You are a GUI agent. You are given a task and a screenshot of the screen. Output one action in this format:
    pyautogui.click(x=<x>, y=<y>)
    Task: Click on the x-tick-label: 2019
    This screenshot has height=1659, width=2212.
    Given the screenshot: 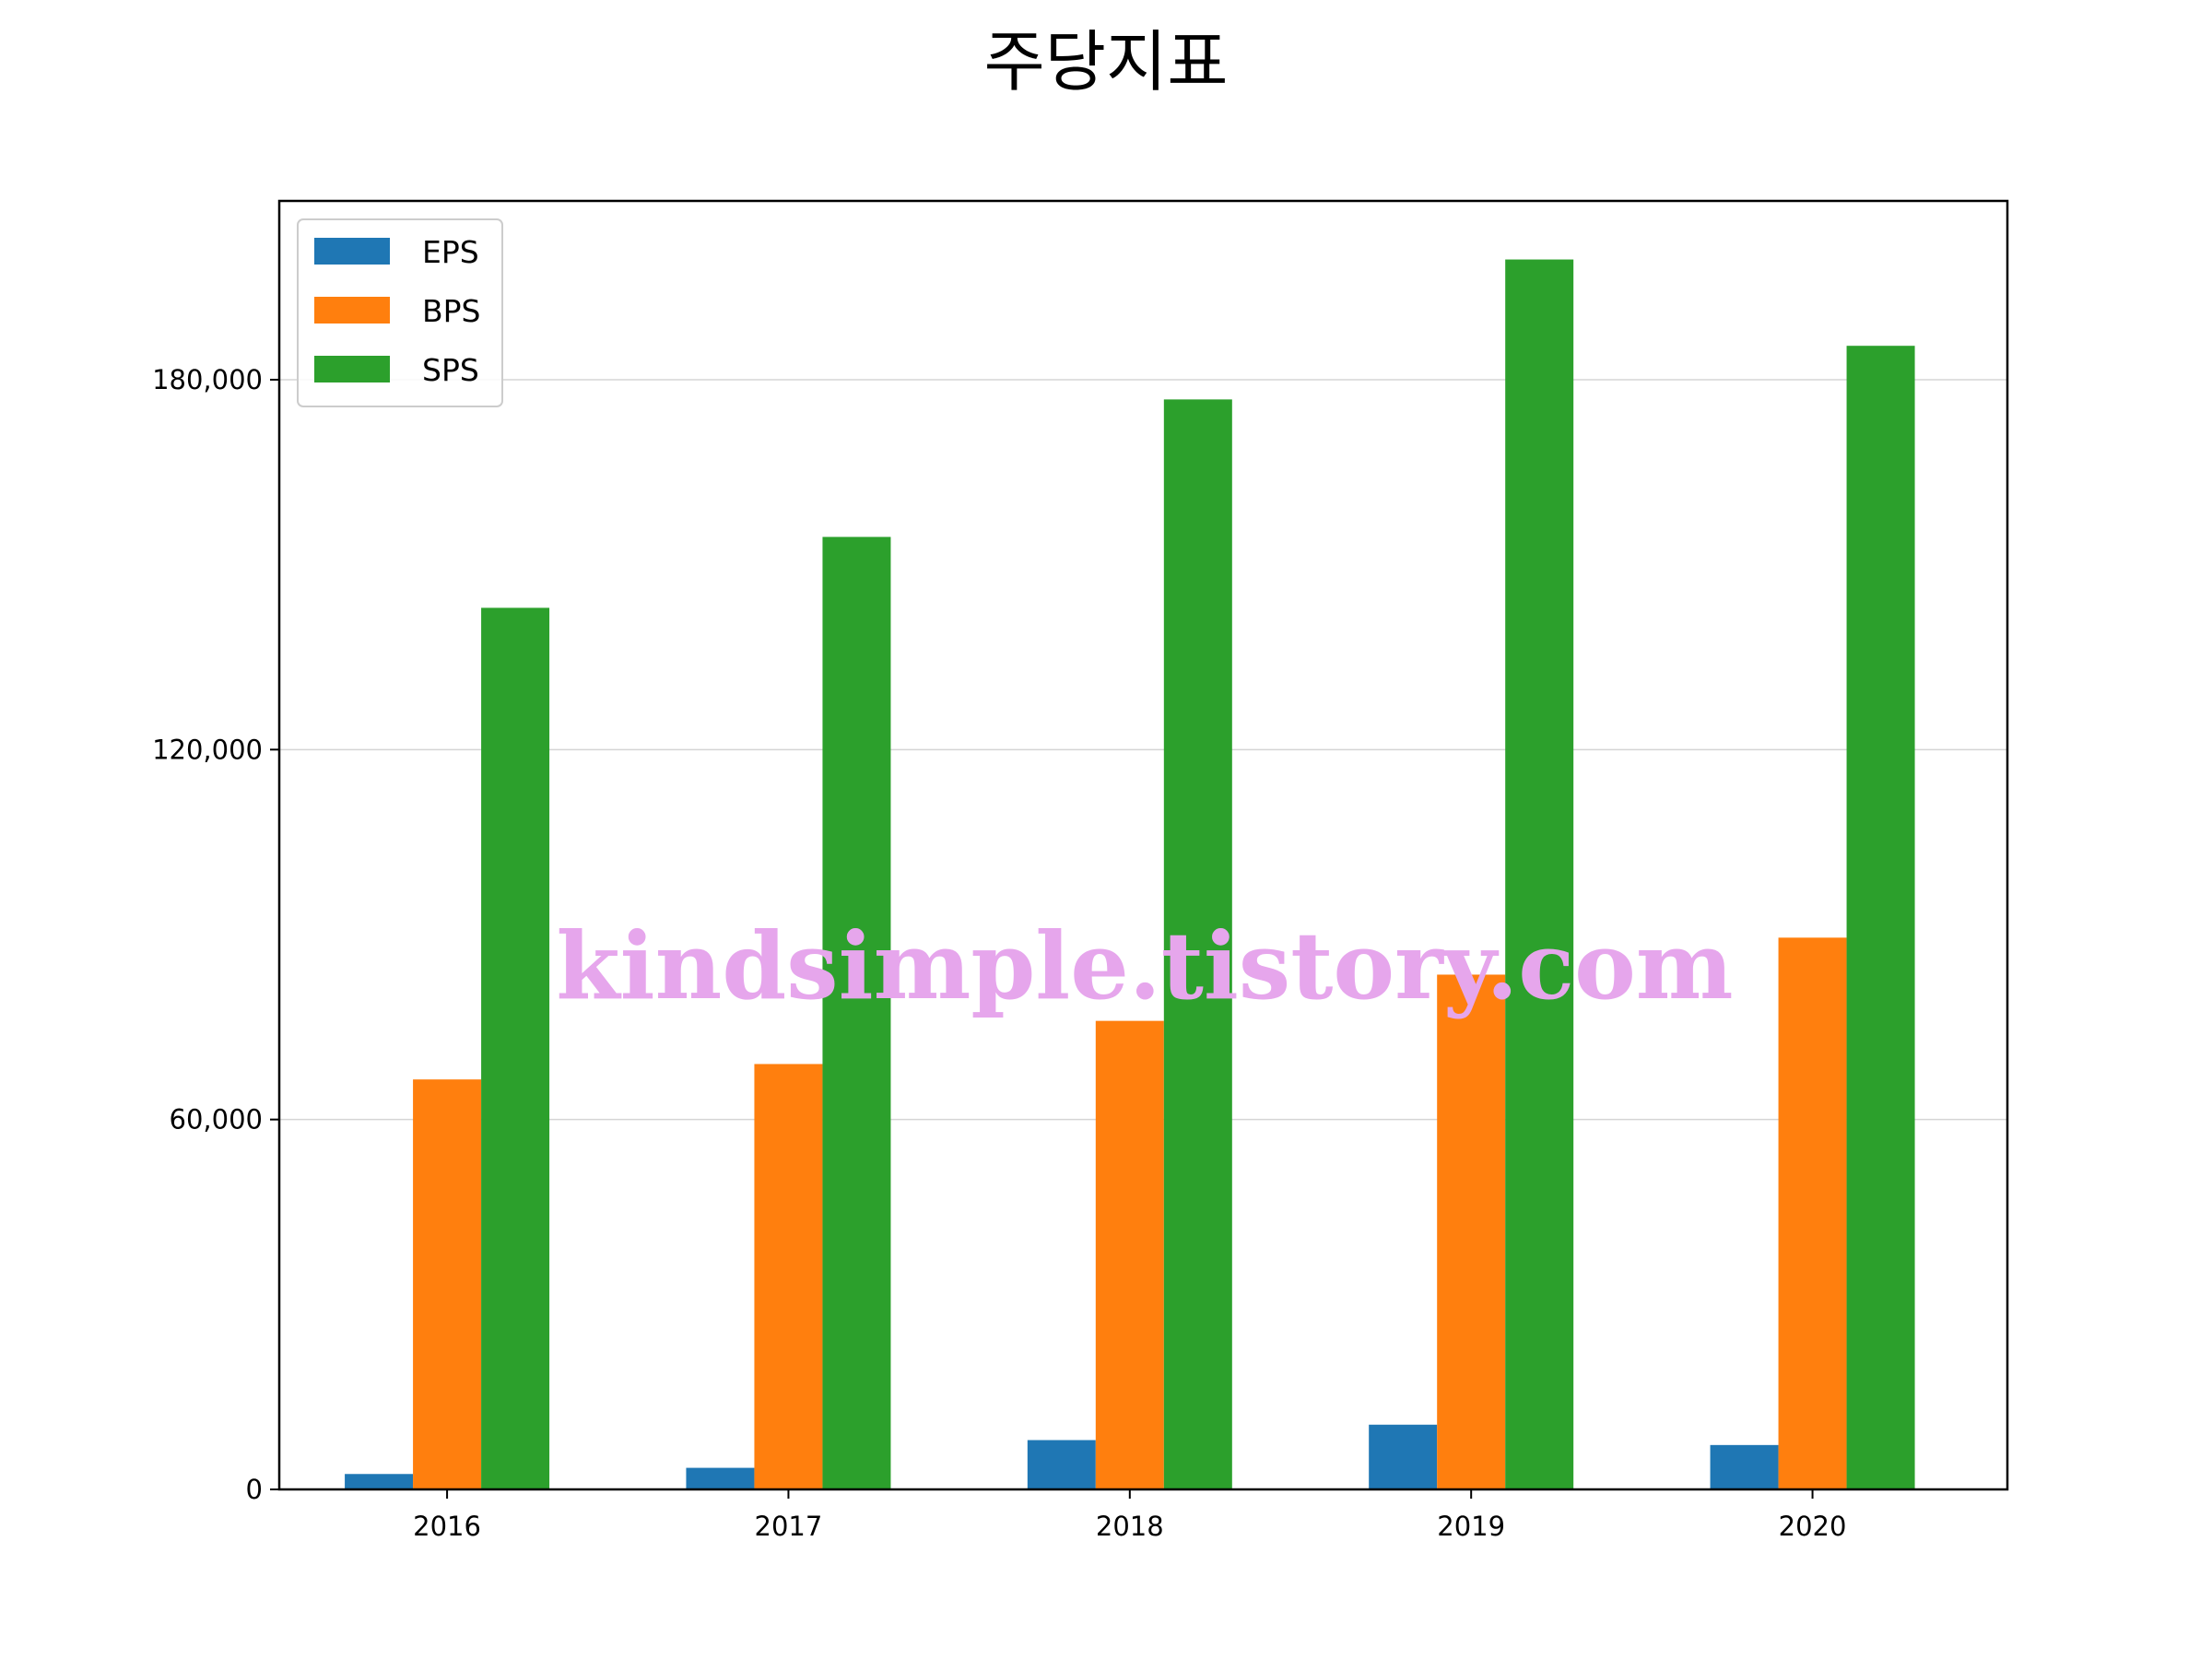 What is the action you would take?
    pyautogui.click(x=1471, y=1526)
    